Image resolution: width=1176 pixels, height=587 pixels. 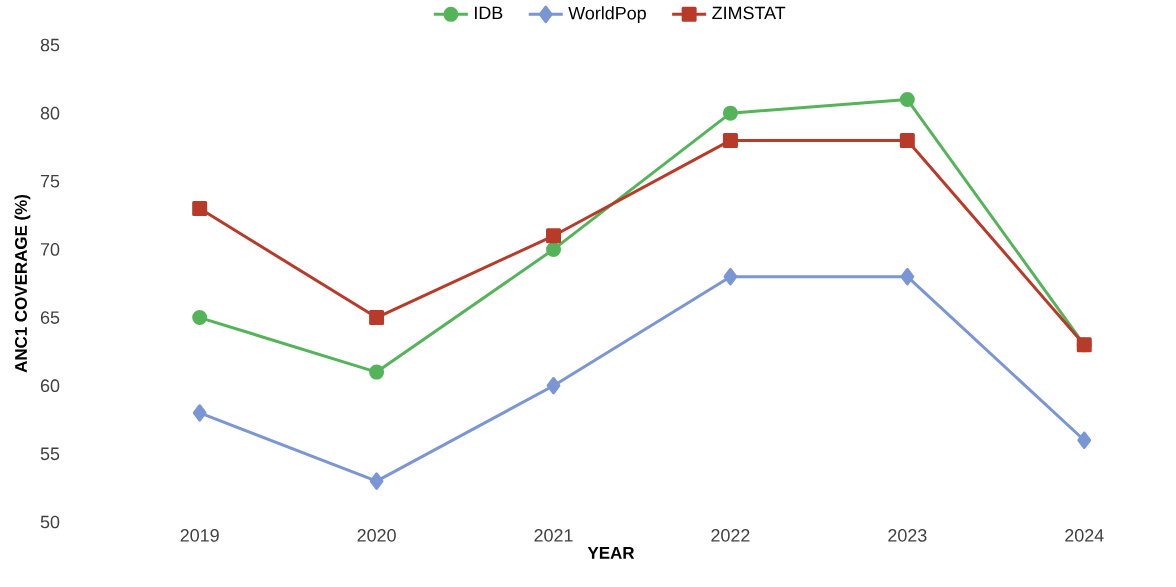 What do you see at coordinates (50, 317) in the screenshot?
I see `y-tick-label: 65` at bounding box center [50, 317].